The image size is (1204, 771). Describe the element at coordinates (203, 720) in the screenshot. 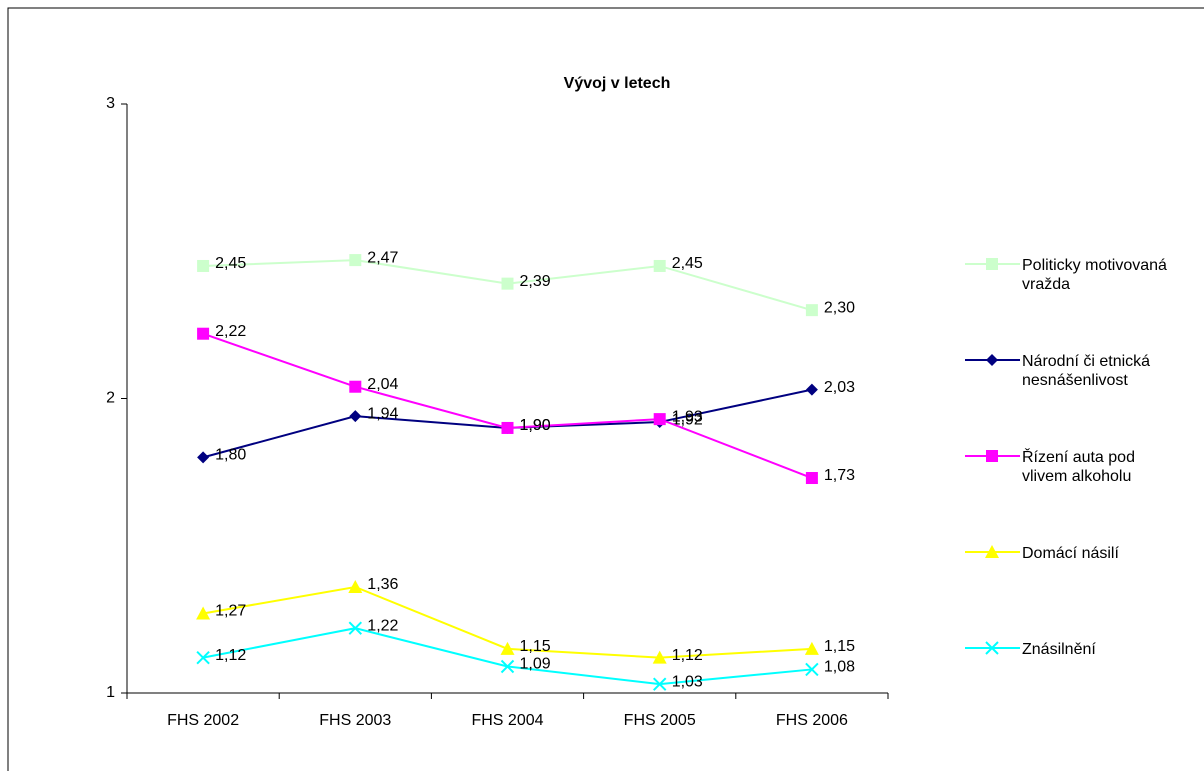

I see `x-tick-label: FHS 2002` at that location.